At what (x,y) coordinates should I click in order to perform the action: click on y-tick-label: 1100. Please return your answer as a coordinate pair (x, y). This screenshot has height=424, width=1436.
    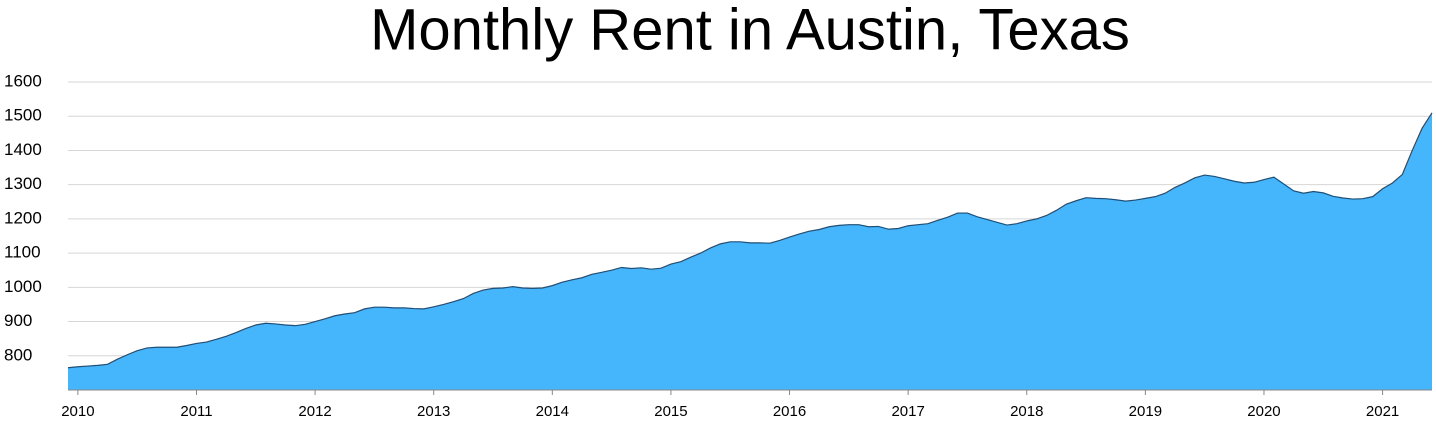
    Looking at the image, I should click on (22, 252).